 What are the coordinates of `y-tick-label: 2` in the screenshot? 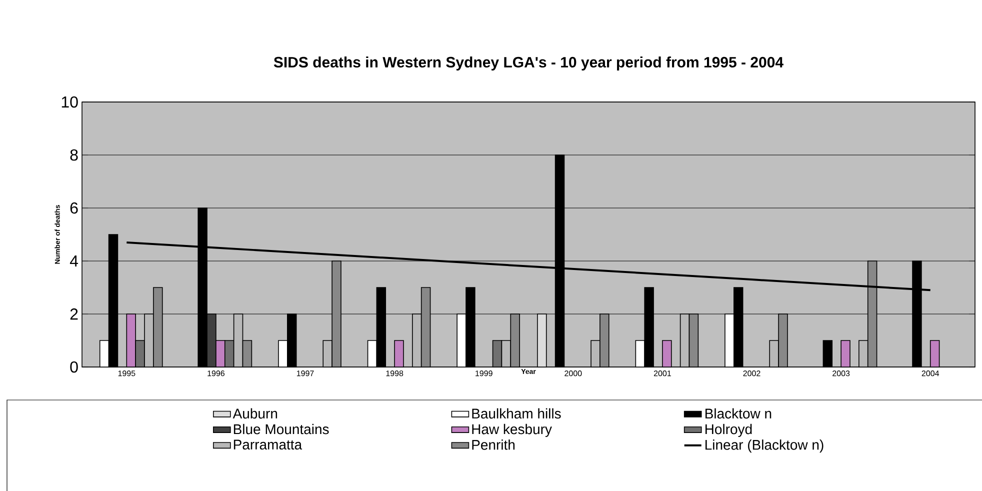 It's located at (74, 314).